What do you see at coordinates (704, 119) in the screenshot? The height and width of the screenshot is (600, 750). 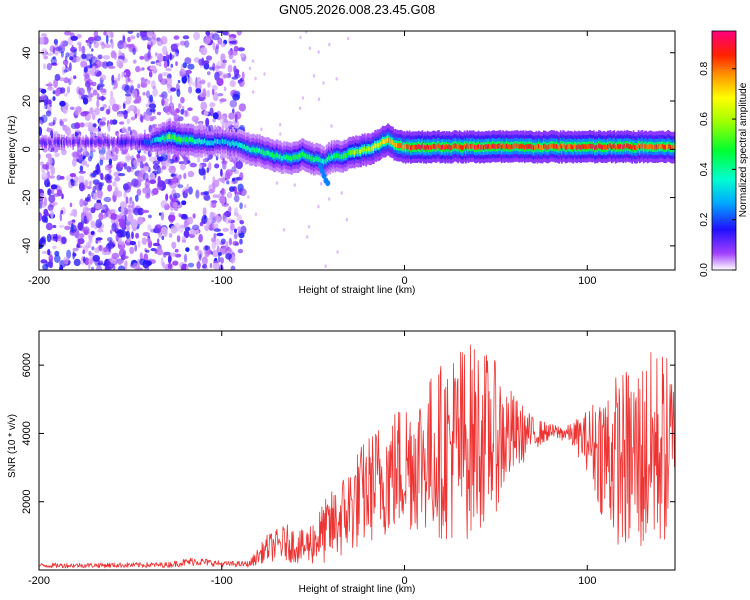 I see `colorbar-tick-label: 0.6` at bounding box center [704, 119].